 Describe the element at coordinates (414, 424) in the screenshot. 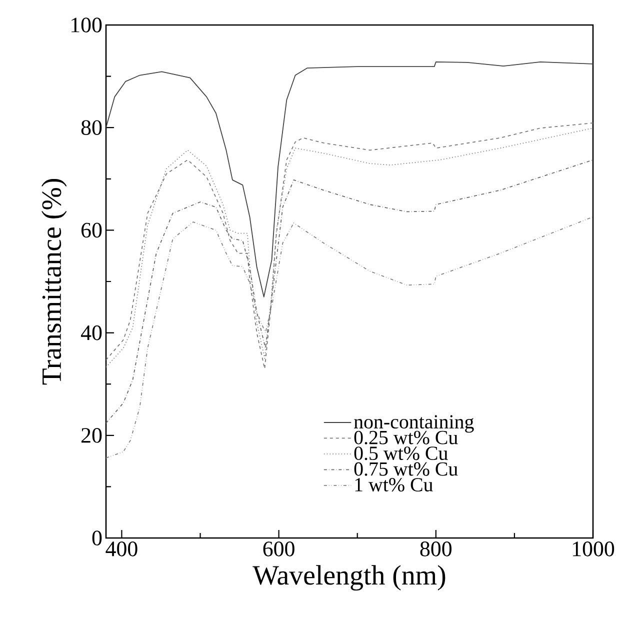

I see `legend-label: non-containing` at that location.